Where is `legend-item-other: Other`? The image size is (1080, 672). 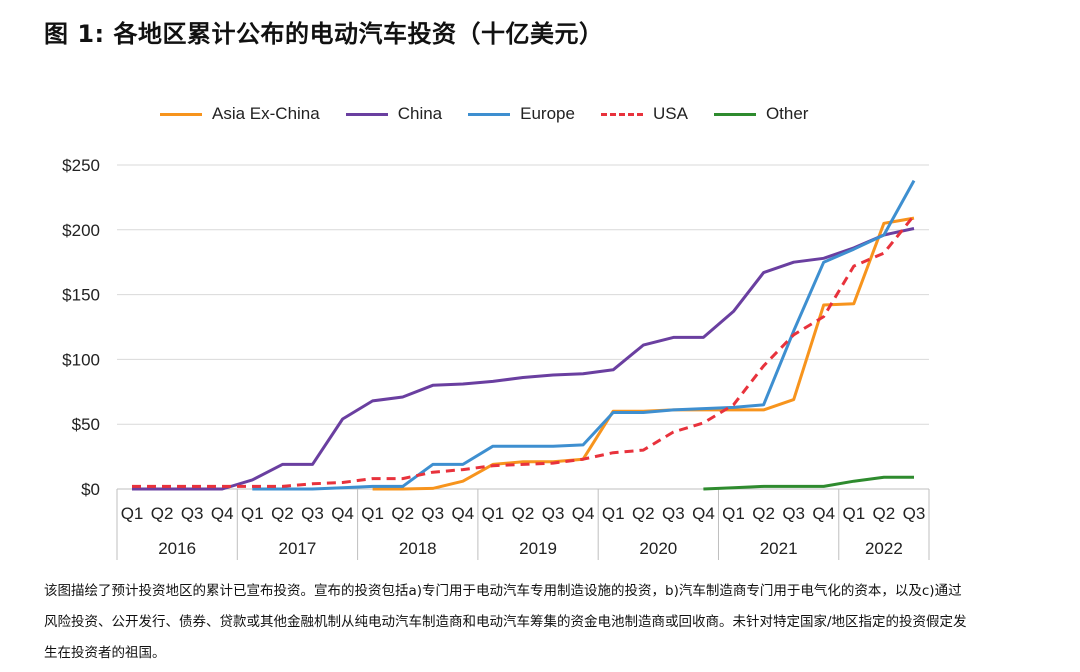 legend-item-other: Other is located at coordinates (761, 114).